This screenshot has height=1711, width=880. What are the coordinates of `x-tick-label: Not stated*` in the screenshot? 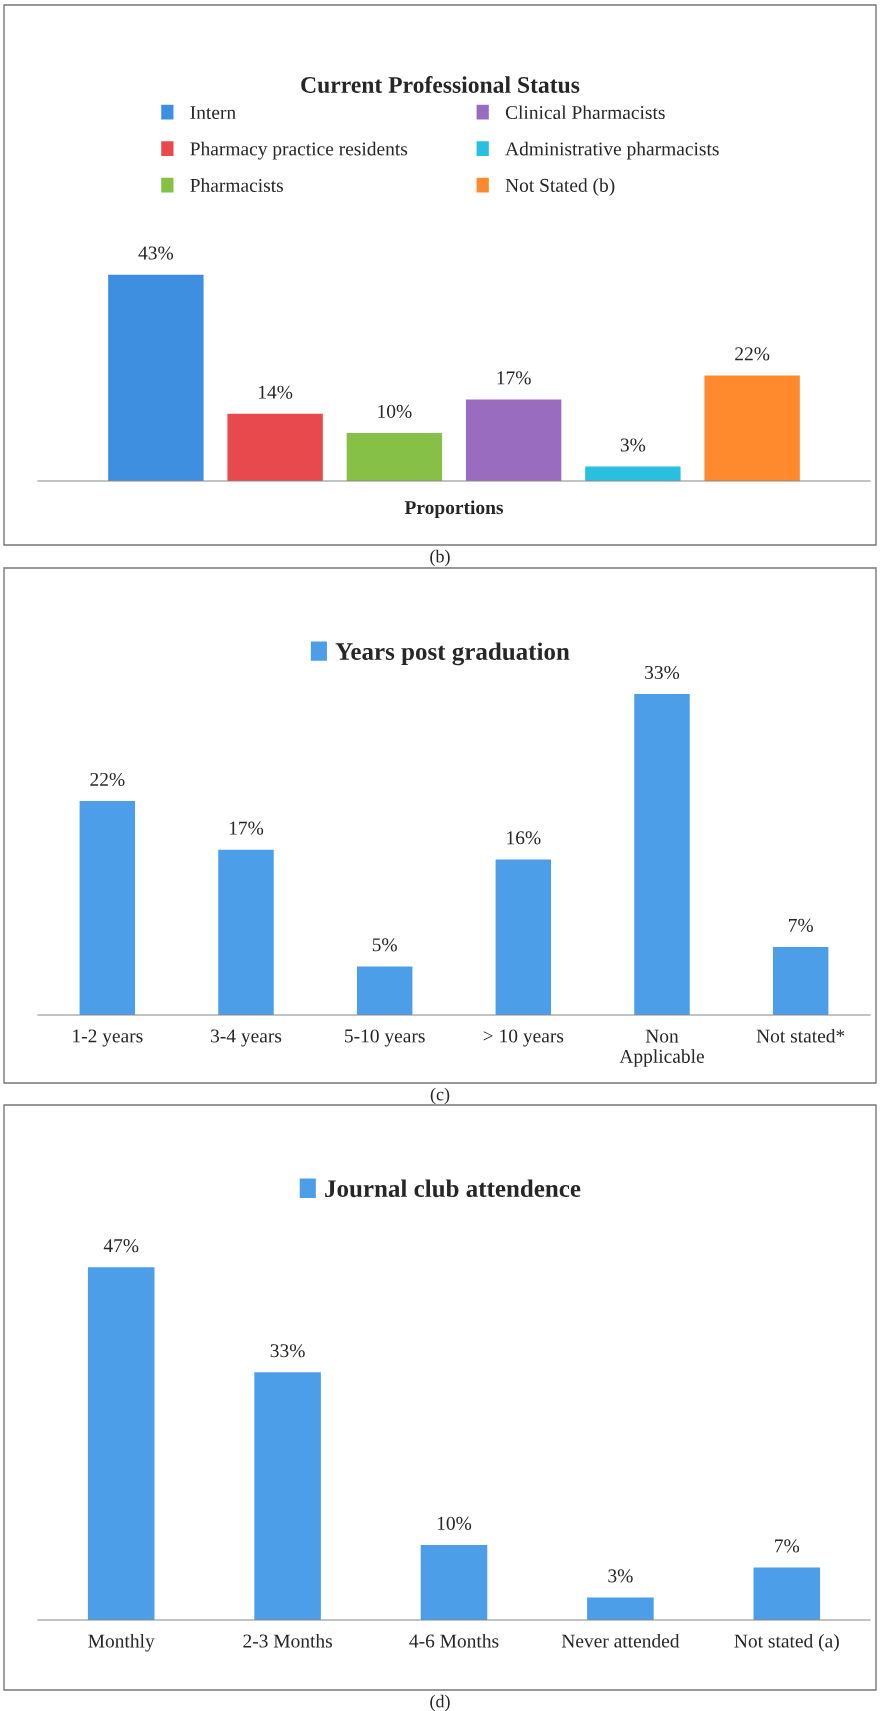 It's located at (800, 1035).